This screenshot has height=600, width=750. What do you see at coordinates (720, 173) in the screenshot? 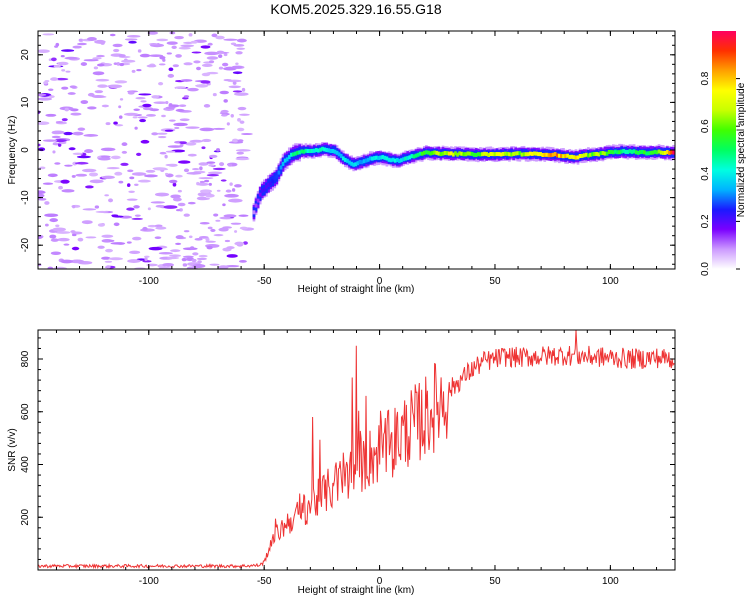
I see `colorbar-ticks: 0.0 0.2 0.4 0.6 0.8` at bounding box center [720, 173].